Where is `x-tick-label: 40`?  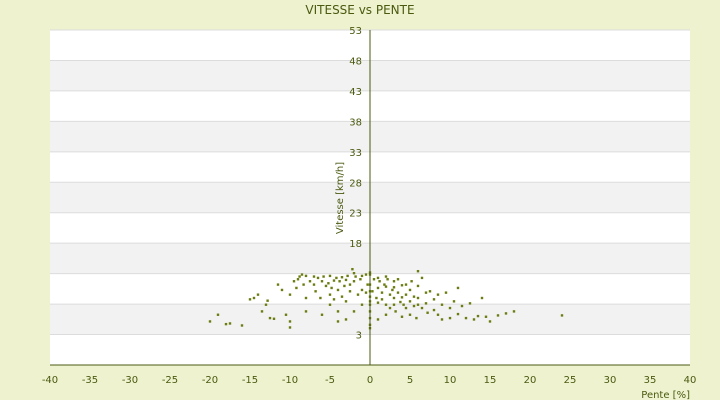
x-tick-label: 40 is located at coordinates (690, 380).